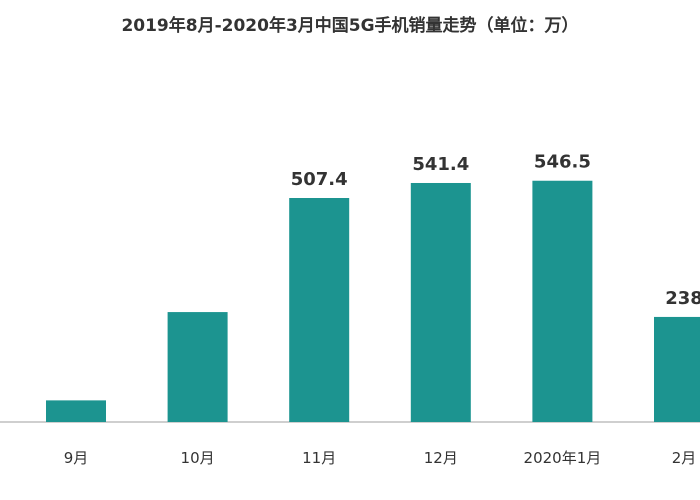  What do you see at coordinates (319, 458) in the screenshot?
I see `x-tick-label: 11月` at bounding box center [319, 458].